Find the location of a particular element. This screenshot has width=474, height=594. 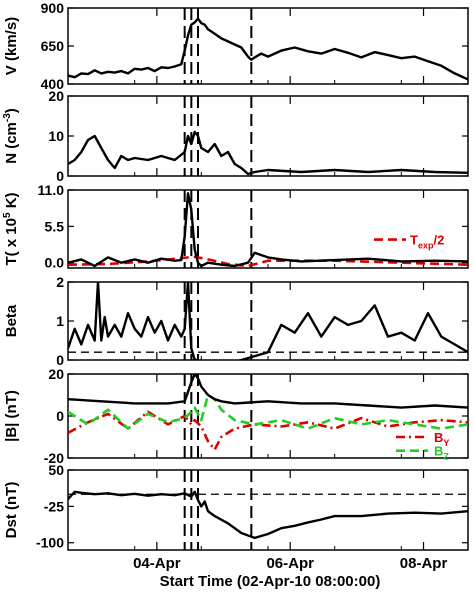

x-tick-label: 06-Apr is located at coordinates (290, 563).